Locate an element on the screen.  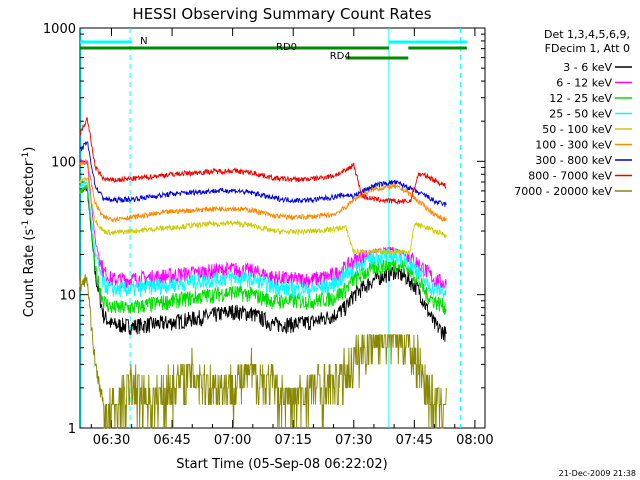
footer-timestamp: 21-Dec-2009 21:38 is located at coordinates (597, 473).